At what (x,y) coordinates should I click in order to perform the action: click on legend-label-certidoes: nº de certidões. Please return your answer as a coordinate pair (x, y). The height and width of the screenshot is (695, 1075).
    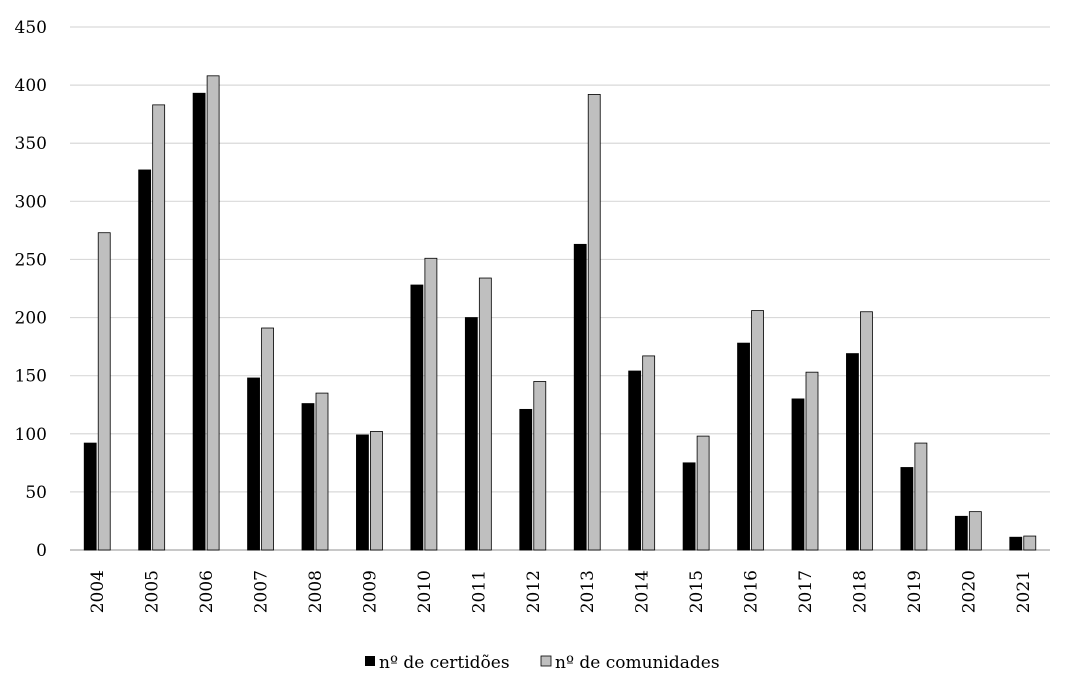
    Looking at the image, I should click on (444, 663).